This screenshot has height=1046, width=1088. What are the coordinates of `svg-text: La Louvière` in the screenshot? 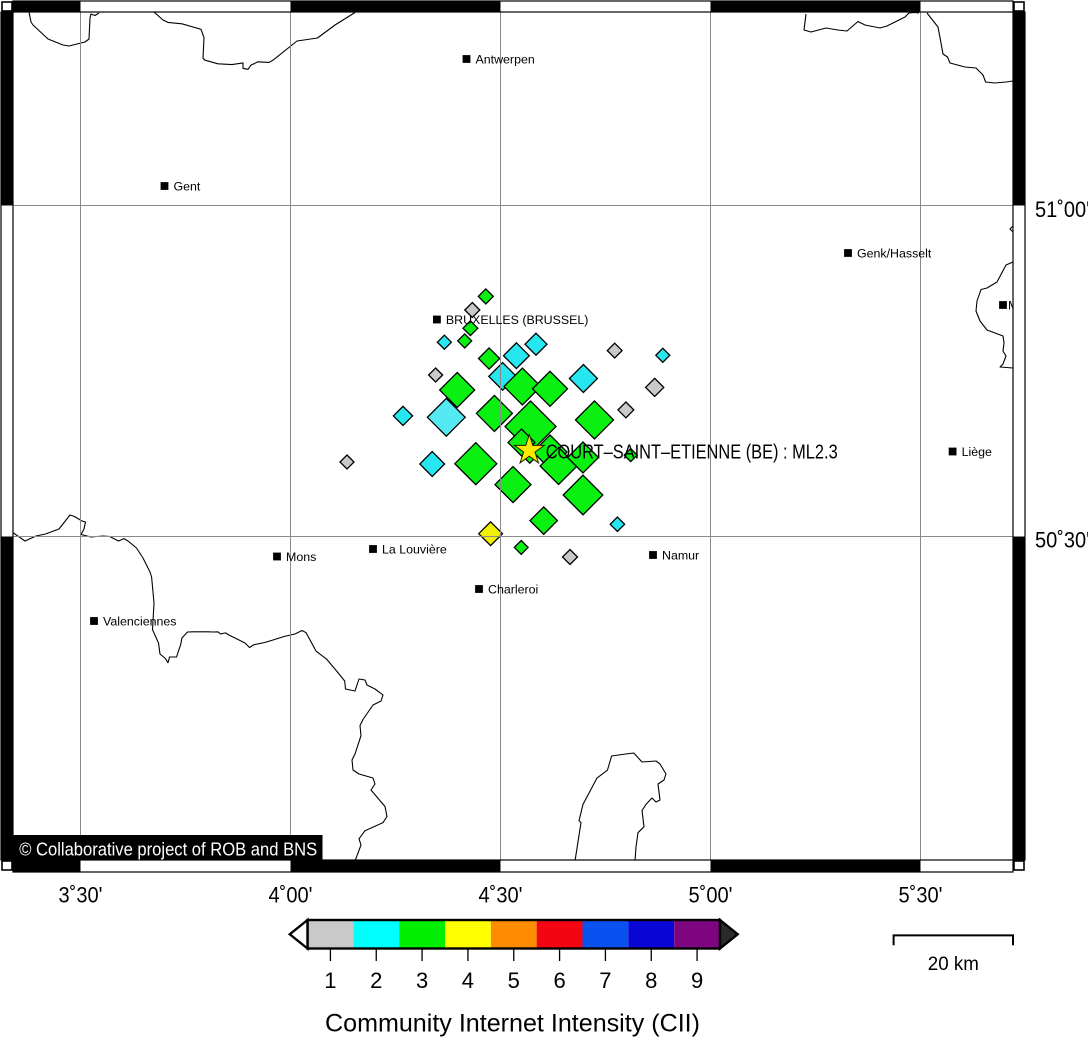 It's located at (414, 549).